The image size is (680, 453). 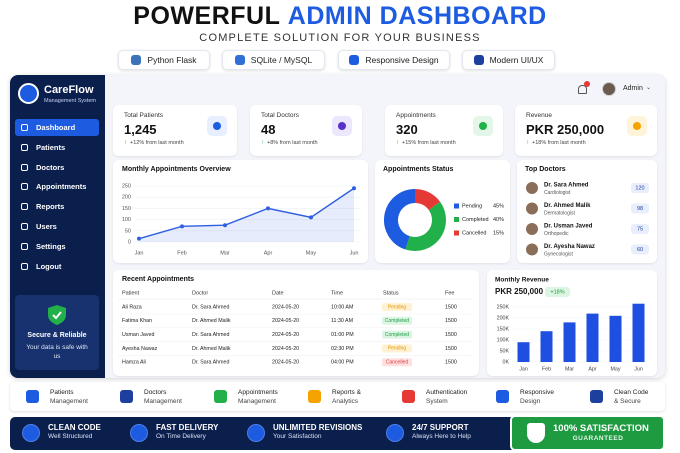 I want to click on stat-label: Total Doctors, so click(x=280, y=115).